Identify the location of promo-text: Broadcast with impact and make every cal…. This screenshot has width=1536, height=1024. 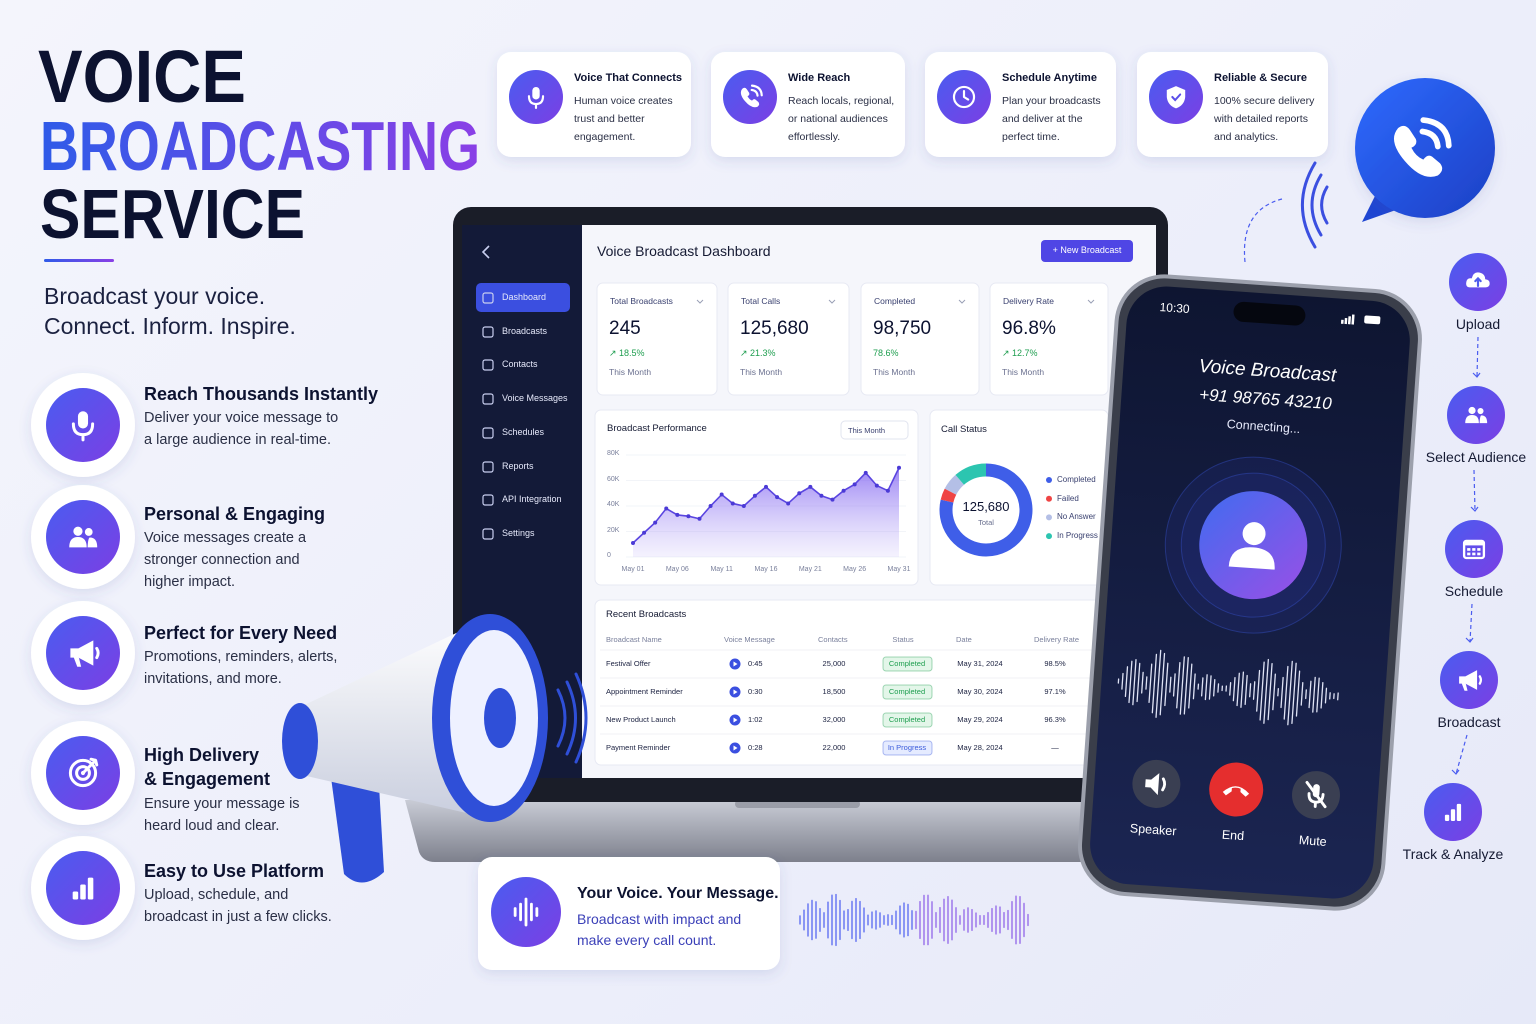
(659, 929).